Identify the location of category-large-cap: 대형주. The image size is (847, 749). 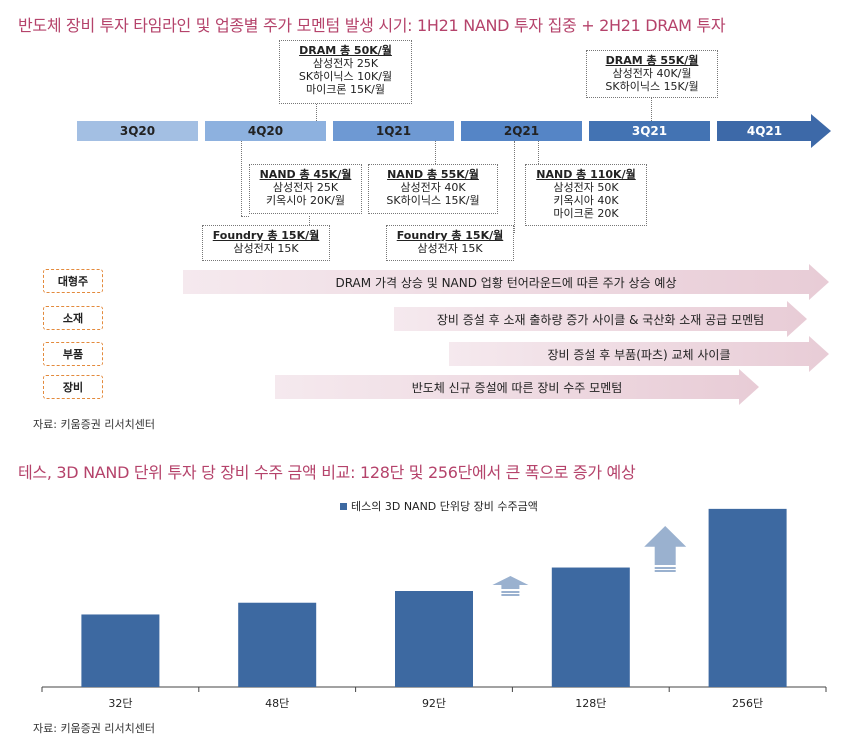
(73, 281).